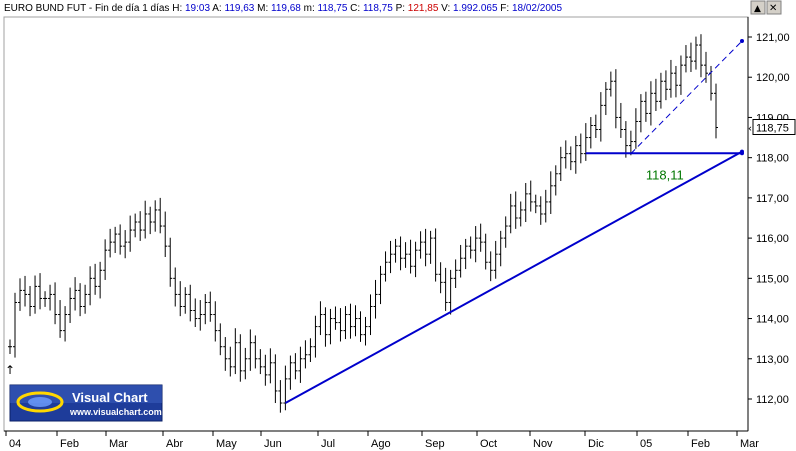 The height and width of the screenshot is (451, 796). I want to click on x-tick-label: May, so click(226, 444).